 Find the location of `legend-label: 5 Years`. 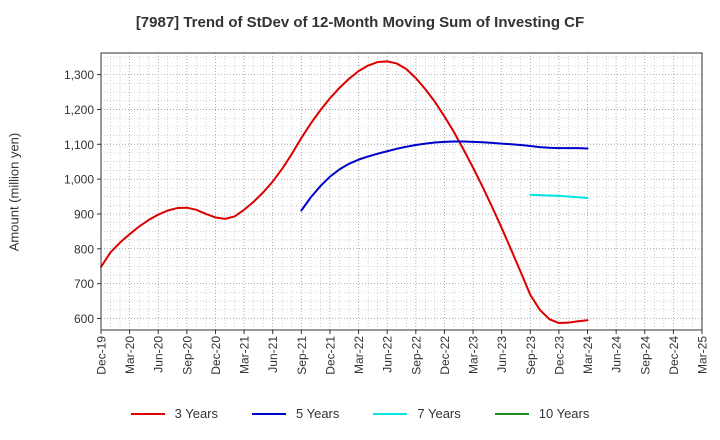

legend-label: 5 Years is located at coordinates (318, 413).